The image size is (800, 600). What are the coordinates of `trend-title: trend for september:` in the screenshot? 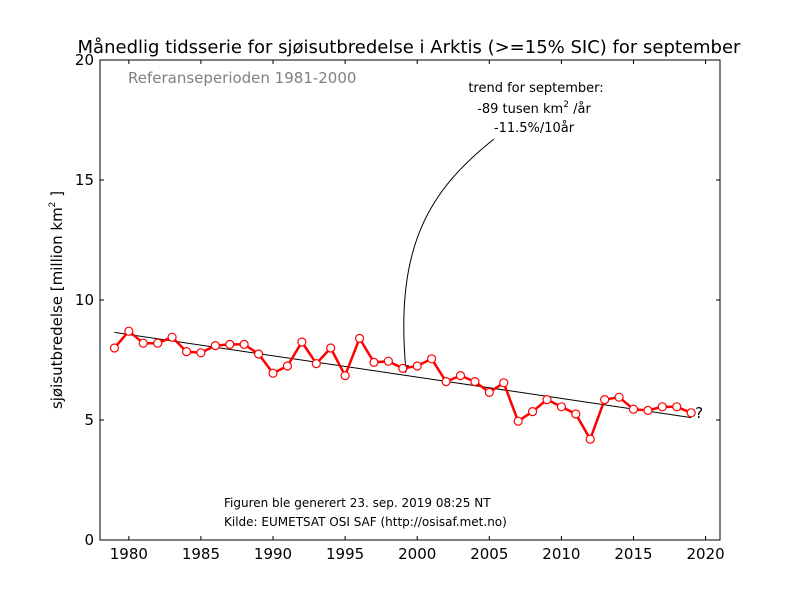 It's located at (535, 88).